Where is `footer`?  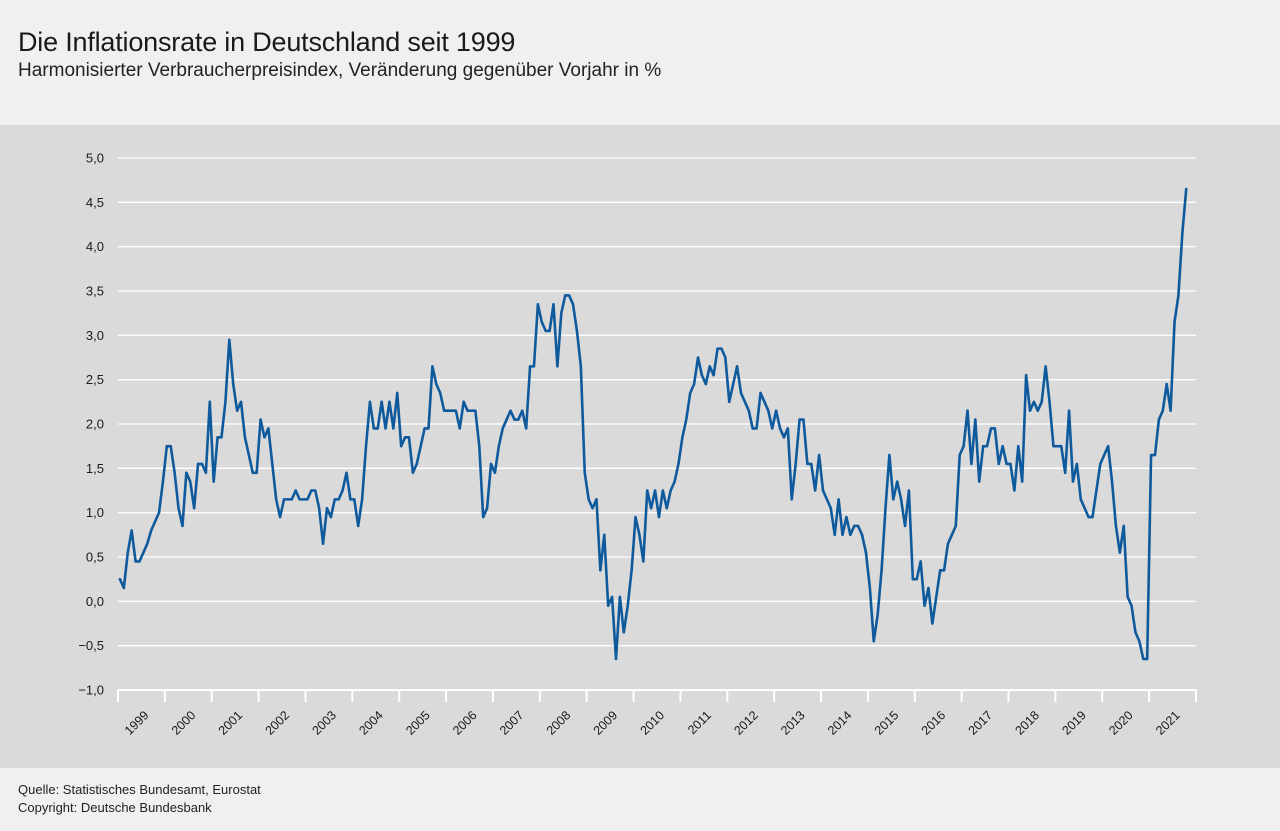
footer is located at coordinates (640, 800).